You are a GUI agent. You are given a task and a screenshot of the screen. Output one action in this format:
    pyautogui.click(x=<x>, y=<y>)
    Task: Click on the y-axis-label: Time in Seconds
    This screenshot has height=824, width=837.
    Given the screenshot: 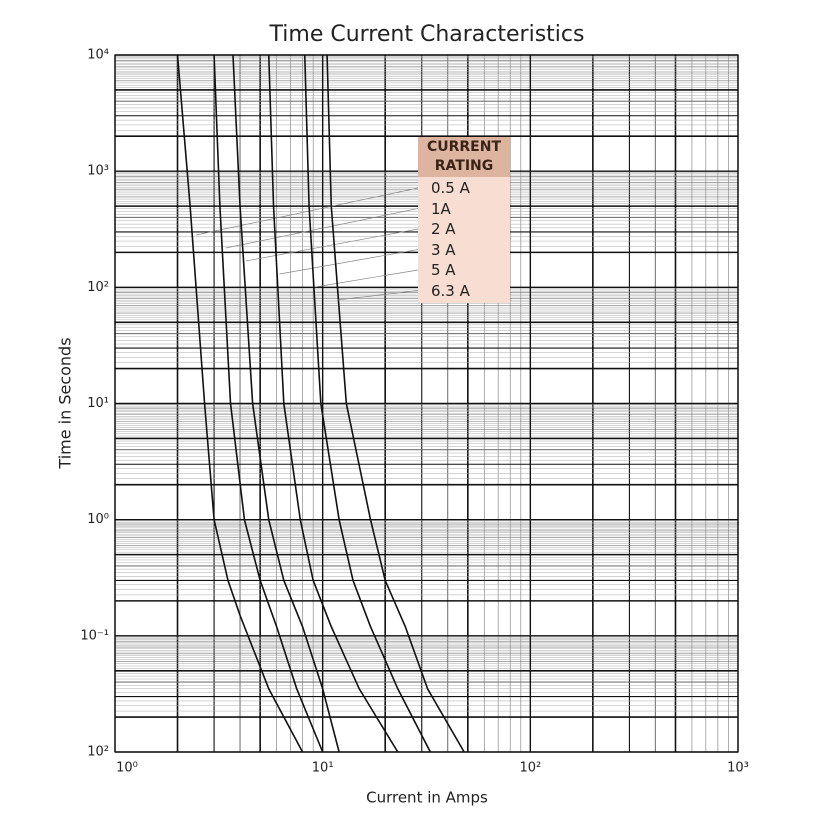 What is the action you would take?
    pyautogui.click(x=65, y=403)
    